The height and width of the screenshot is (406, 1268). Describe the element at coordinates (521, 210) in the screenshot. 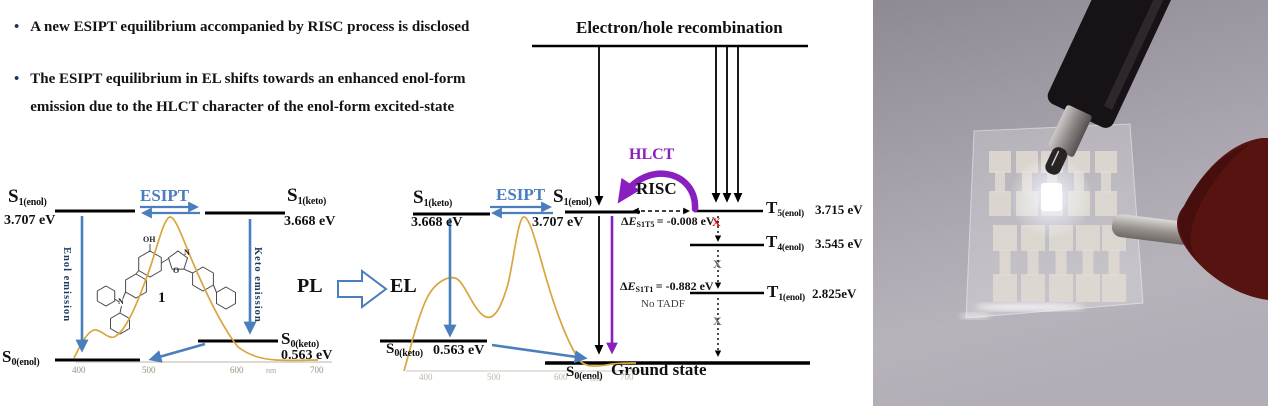

I see `esipt-arrows-mid` at that location.